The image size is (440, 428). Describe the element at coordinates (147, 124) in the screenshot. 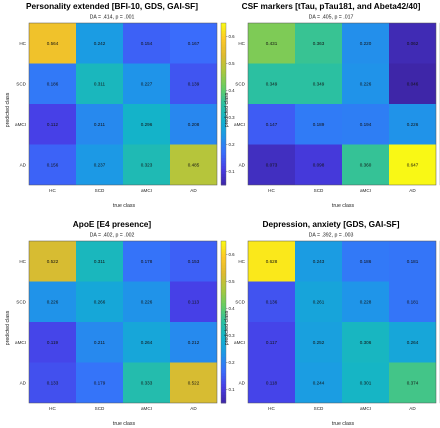

I see `cell-value-label: 0.296` at that location.